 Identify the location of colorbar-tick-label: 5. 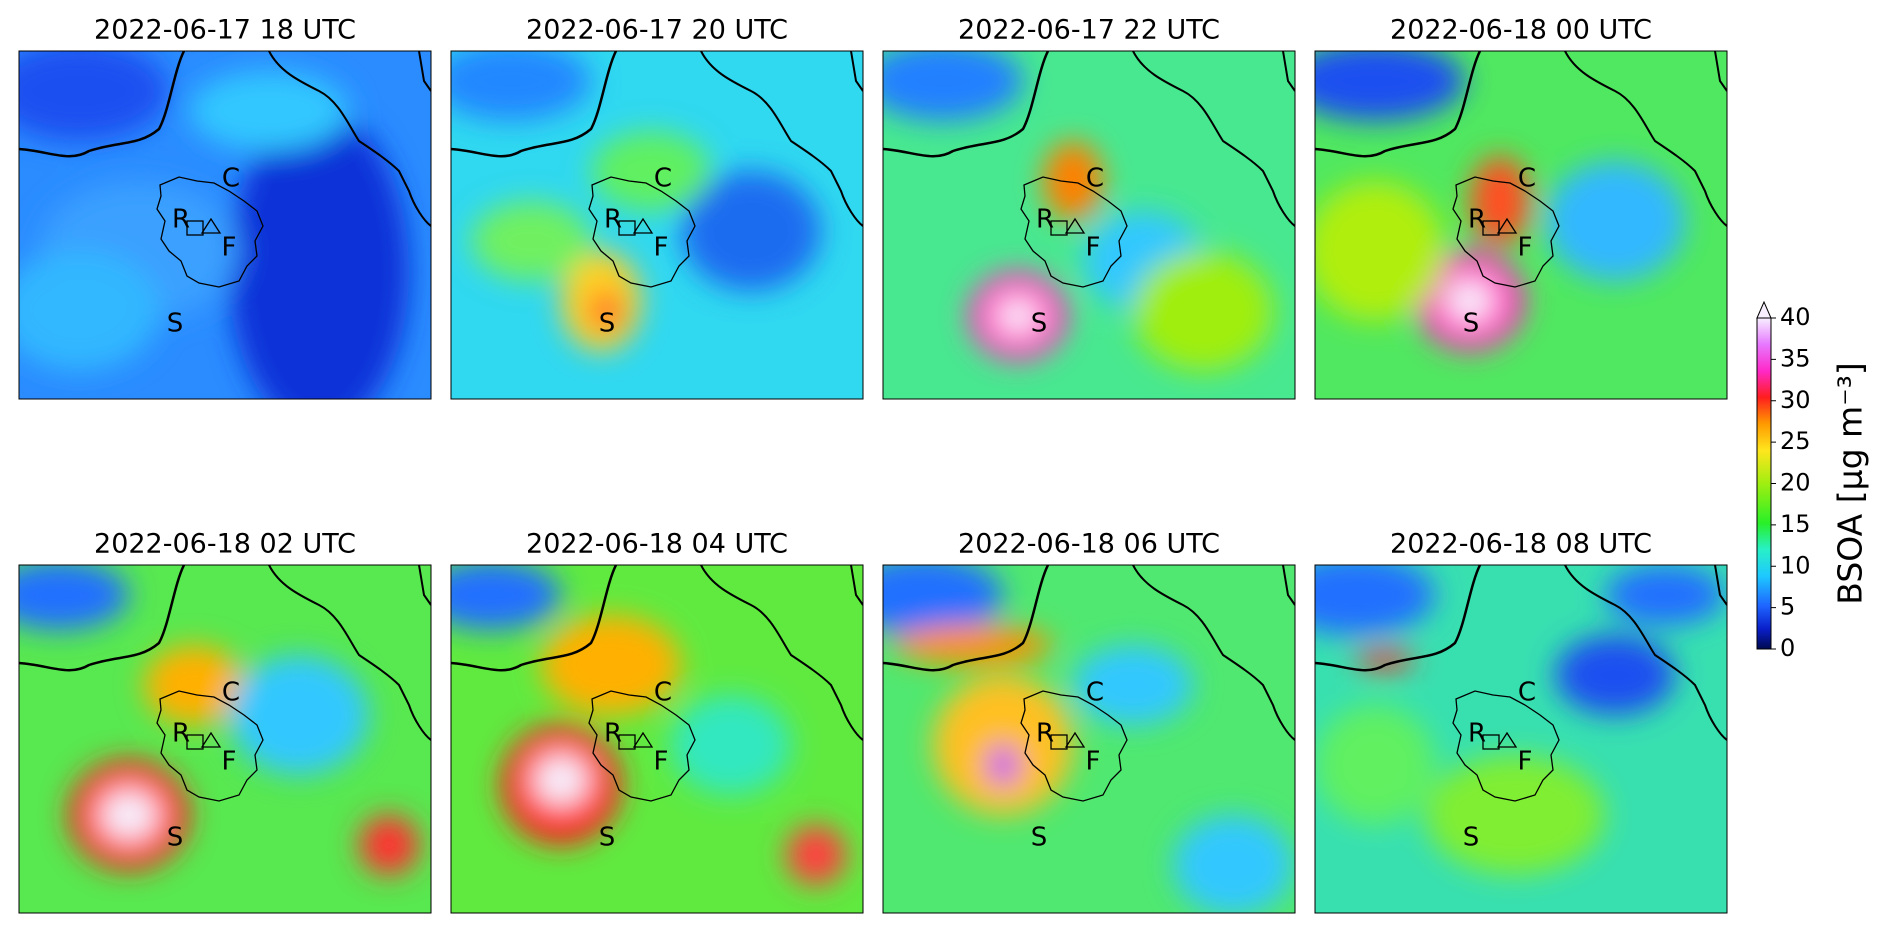
(1787, 607).